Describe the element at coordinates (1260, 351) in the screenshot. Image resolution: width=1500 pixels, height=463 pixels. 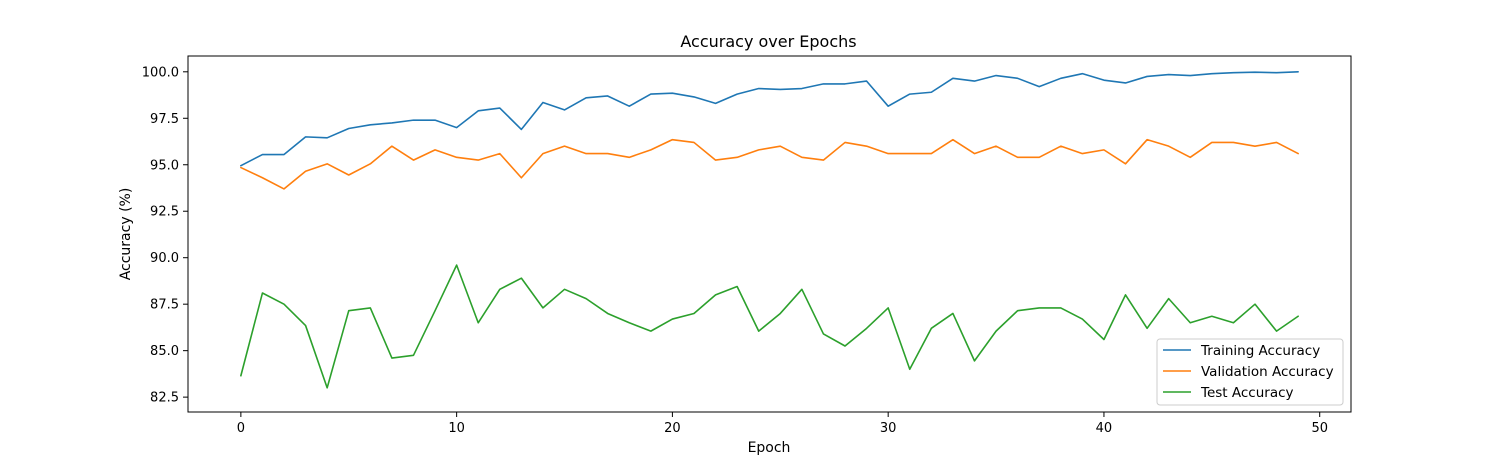
I see `legend-label-training-accuracy: Training Accuracy` at that location.